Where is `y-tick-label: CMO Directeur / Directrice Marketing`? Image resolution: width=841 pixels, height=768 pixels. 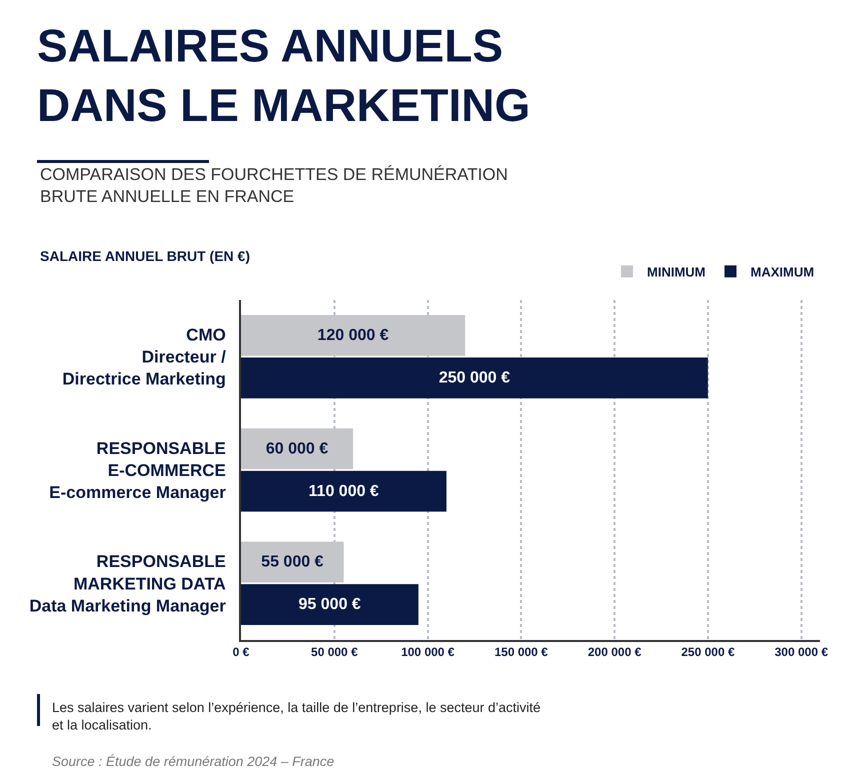
y-tick-label: CMO Directeur / Directrice Marketing is located at coordinates (144, 357).